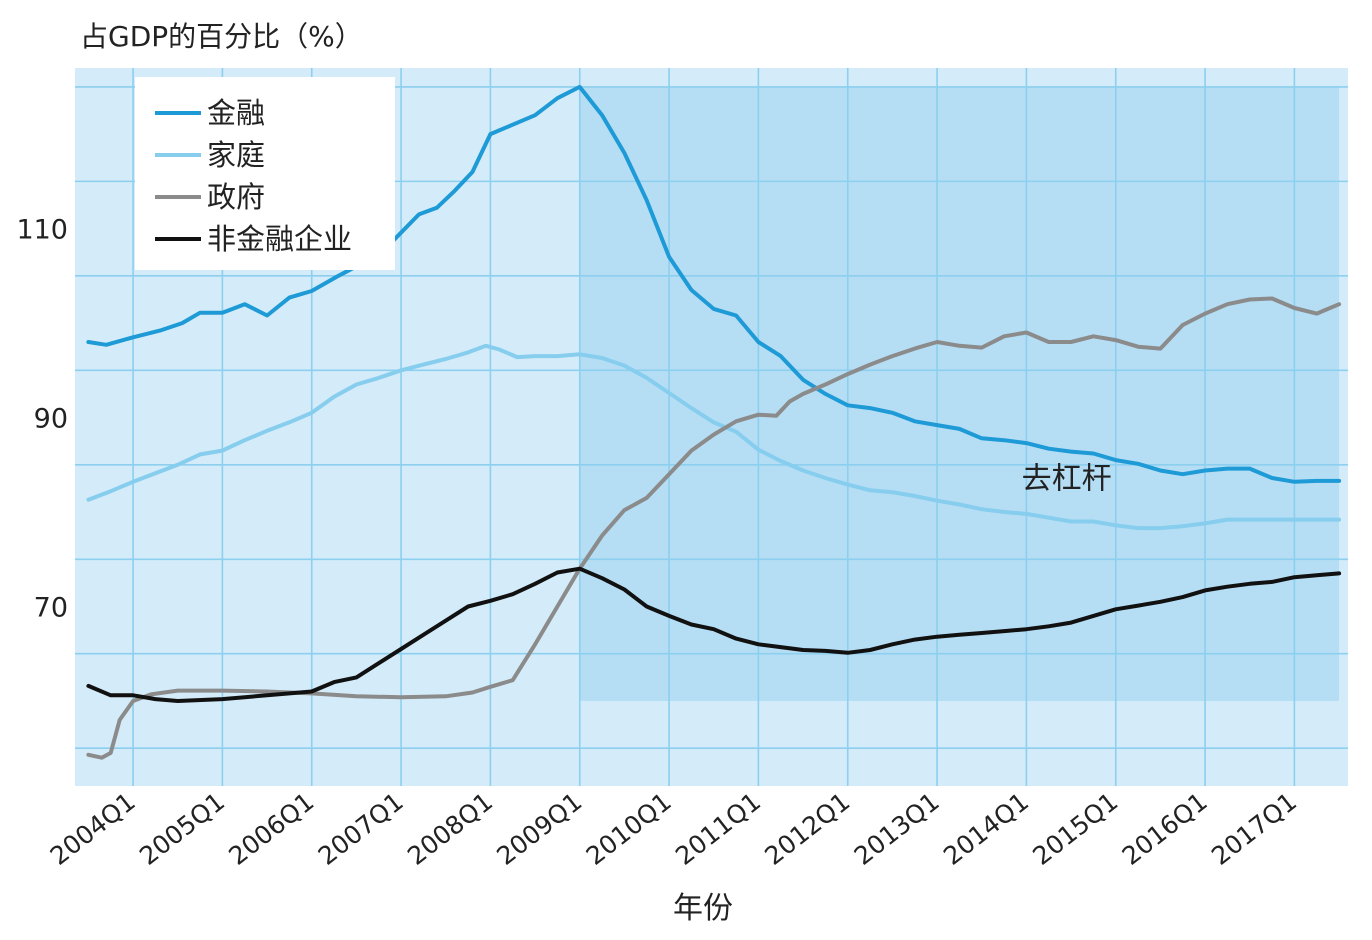 This screenshot has width=1372, height=940. I want to click on y-tick-label: 70, so click(51, 608).